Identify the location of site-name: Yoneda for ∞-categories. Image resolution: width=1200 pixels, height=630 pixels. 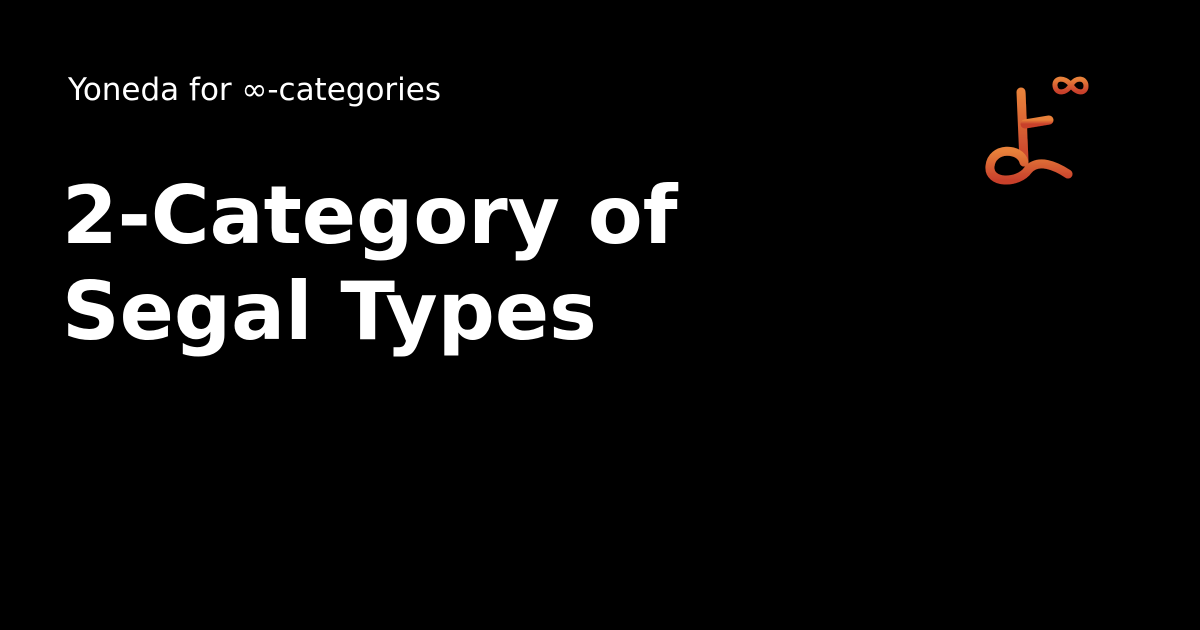
(255, 90).